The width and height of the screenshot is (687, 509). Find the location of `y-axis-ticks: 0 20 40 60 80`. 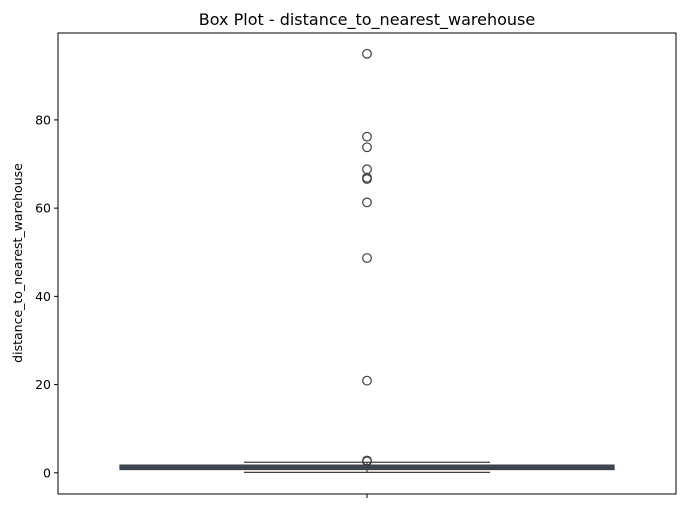

y-axis-ticks: 0 20 40 60 80 is located at coordinates (46, 296).